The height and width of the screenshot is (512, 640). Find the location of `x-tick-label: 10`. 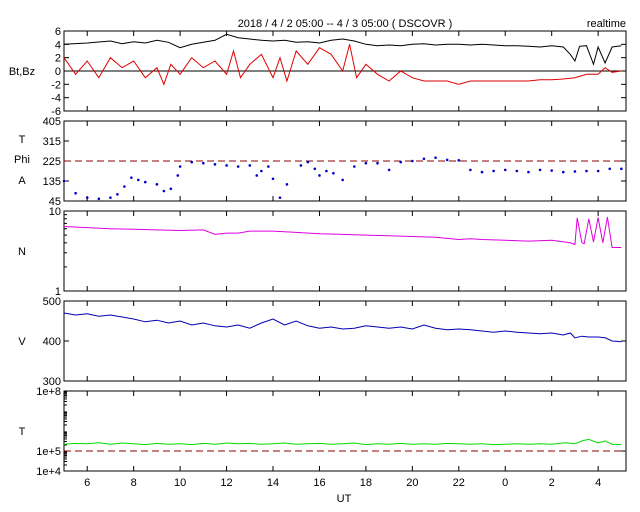

x-tick-label: 10 is located at coordinates (180, 483).